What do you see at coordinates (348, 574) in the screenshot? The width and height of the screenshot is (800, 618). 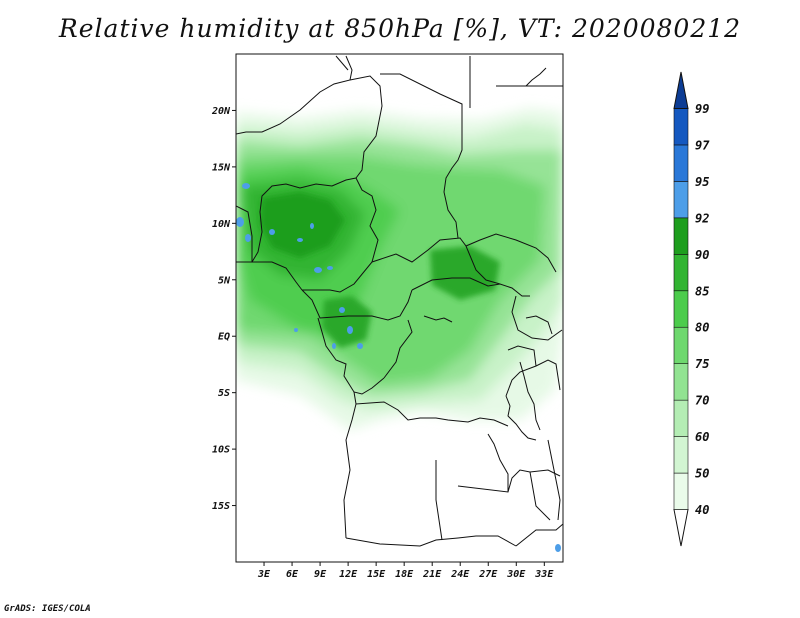 I see `lon-label: 12E` at bounding box center [348, 574].